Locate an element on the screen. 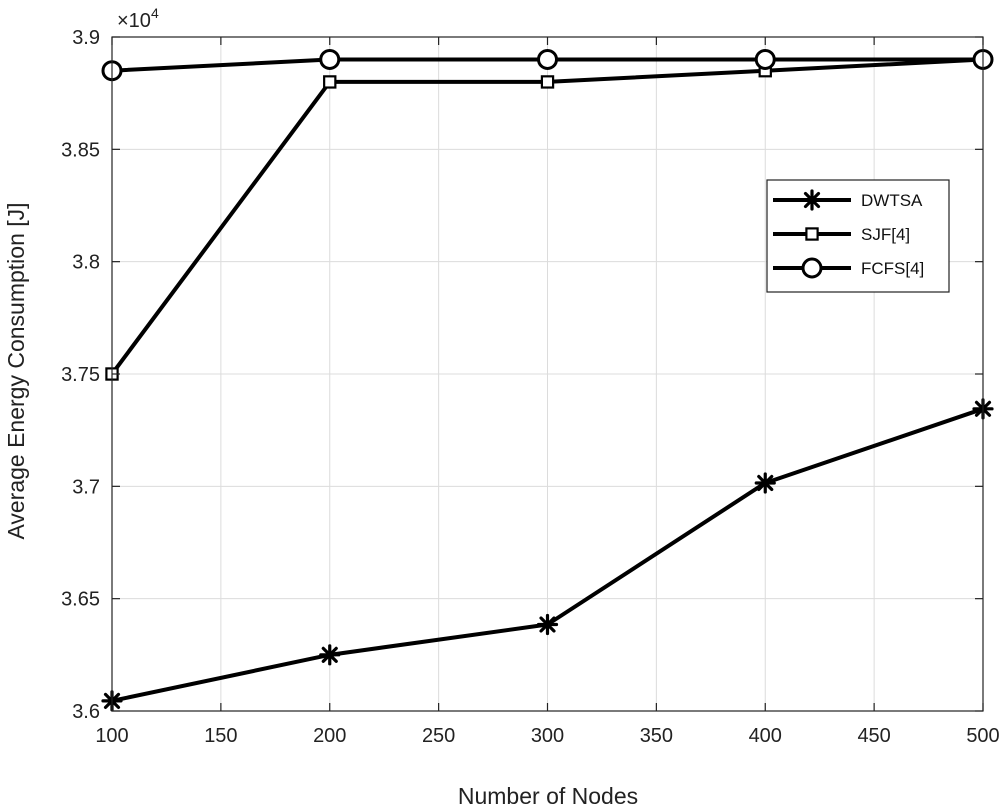 This screenshot has height=811, width=1005. legend-label-dwtsa: DWTSA is located at coordinates (892, 200).